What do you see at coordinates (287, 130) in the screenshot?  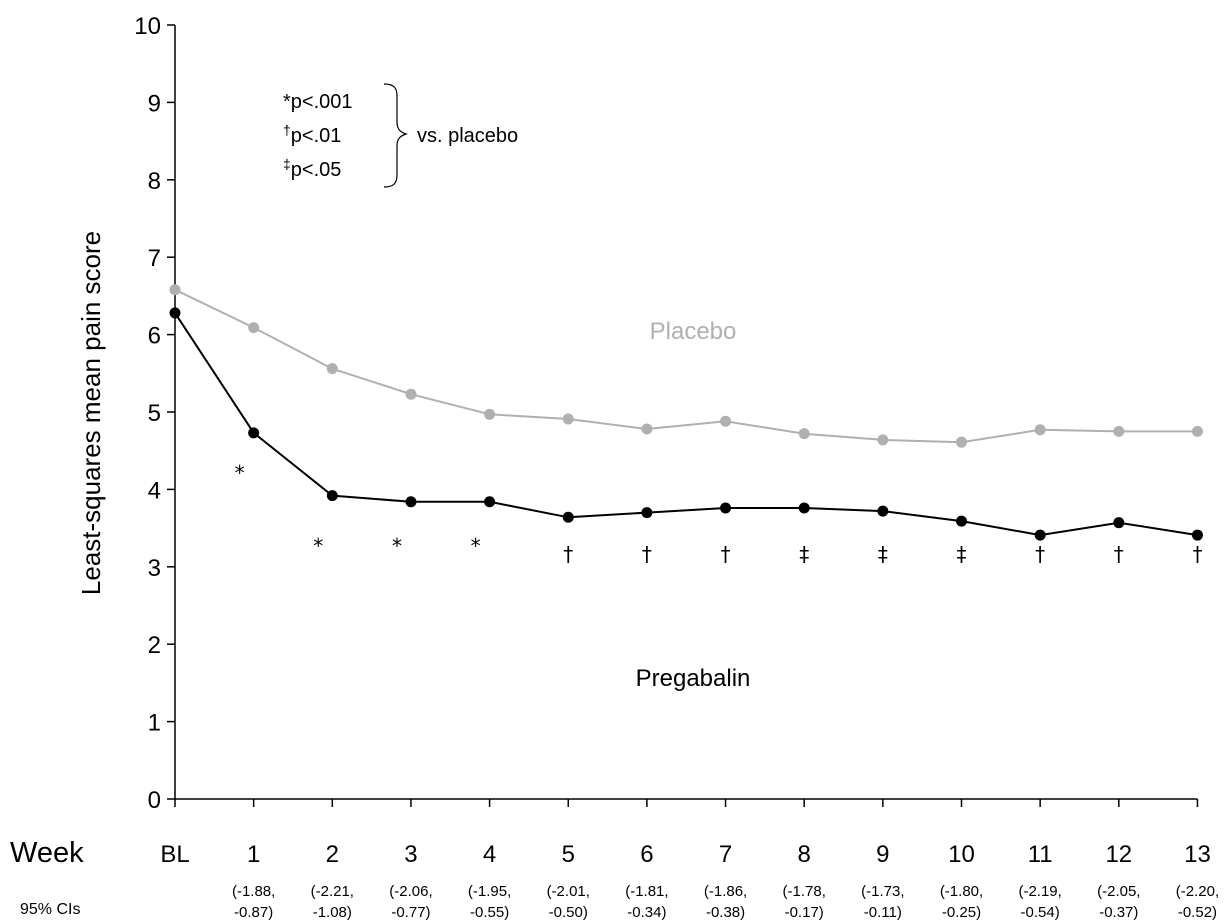 I see `legend-symbol: †` at bounding box center [287, 130].